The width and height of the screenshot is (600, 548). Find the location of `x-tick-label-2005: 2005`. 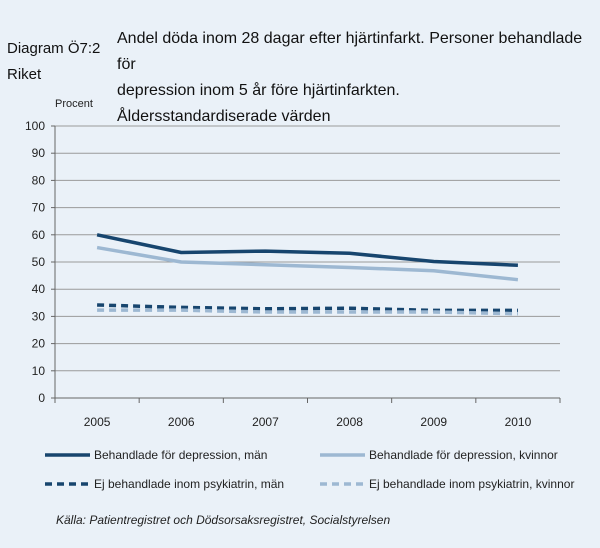

x-tick-label-2005: 2005 is located at coordinates (97, 422).